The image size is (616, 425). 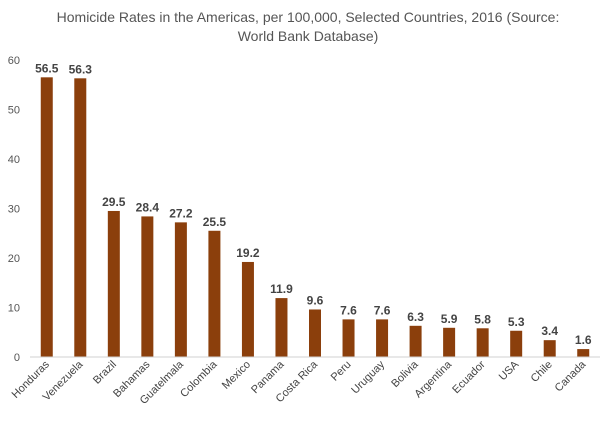 I want to click on y-axis: 0 10 20 30 40 50 60, so click(x=14, y=209).